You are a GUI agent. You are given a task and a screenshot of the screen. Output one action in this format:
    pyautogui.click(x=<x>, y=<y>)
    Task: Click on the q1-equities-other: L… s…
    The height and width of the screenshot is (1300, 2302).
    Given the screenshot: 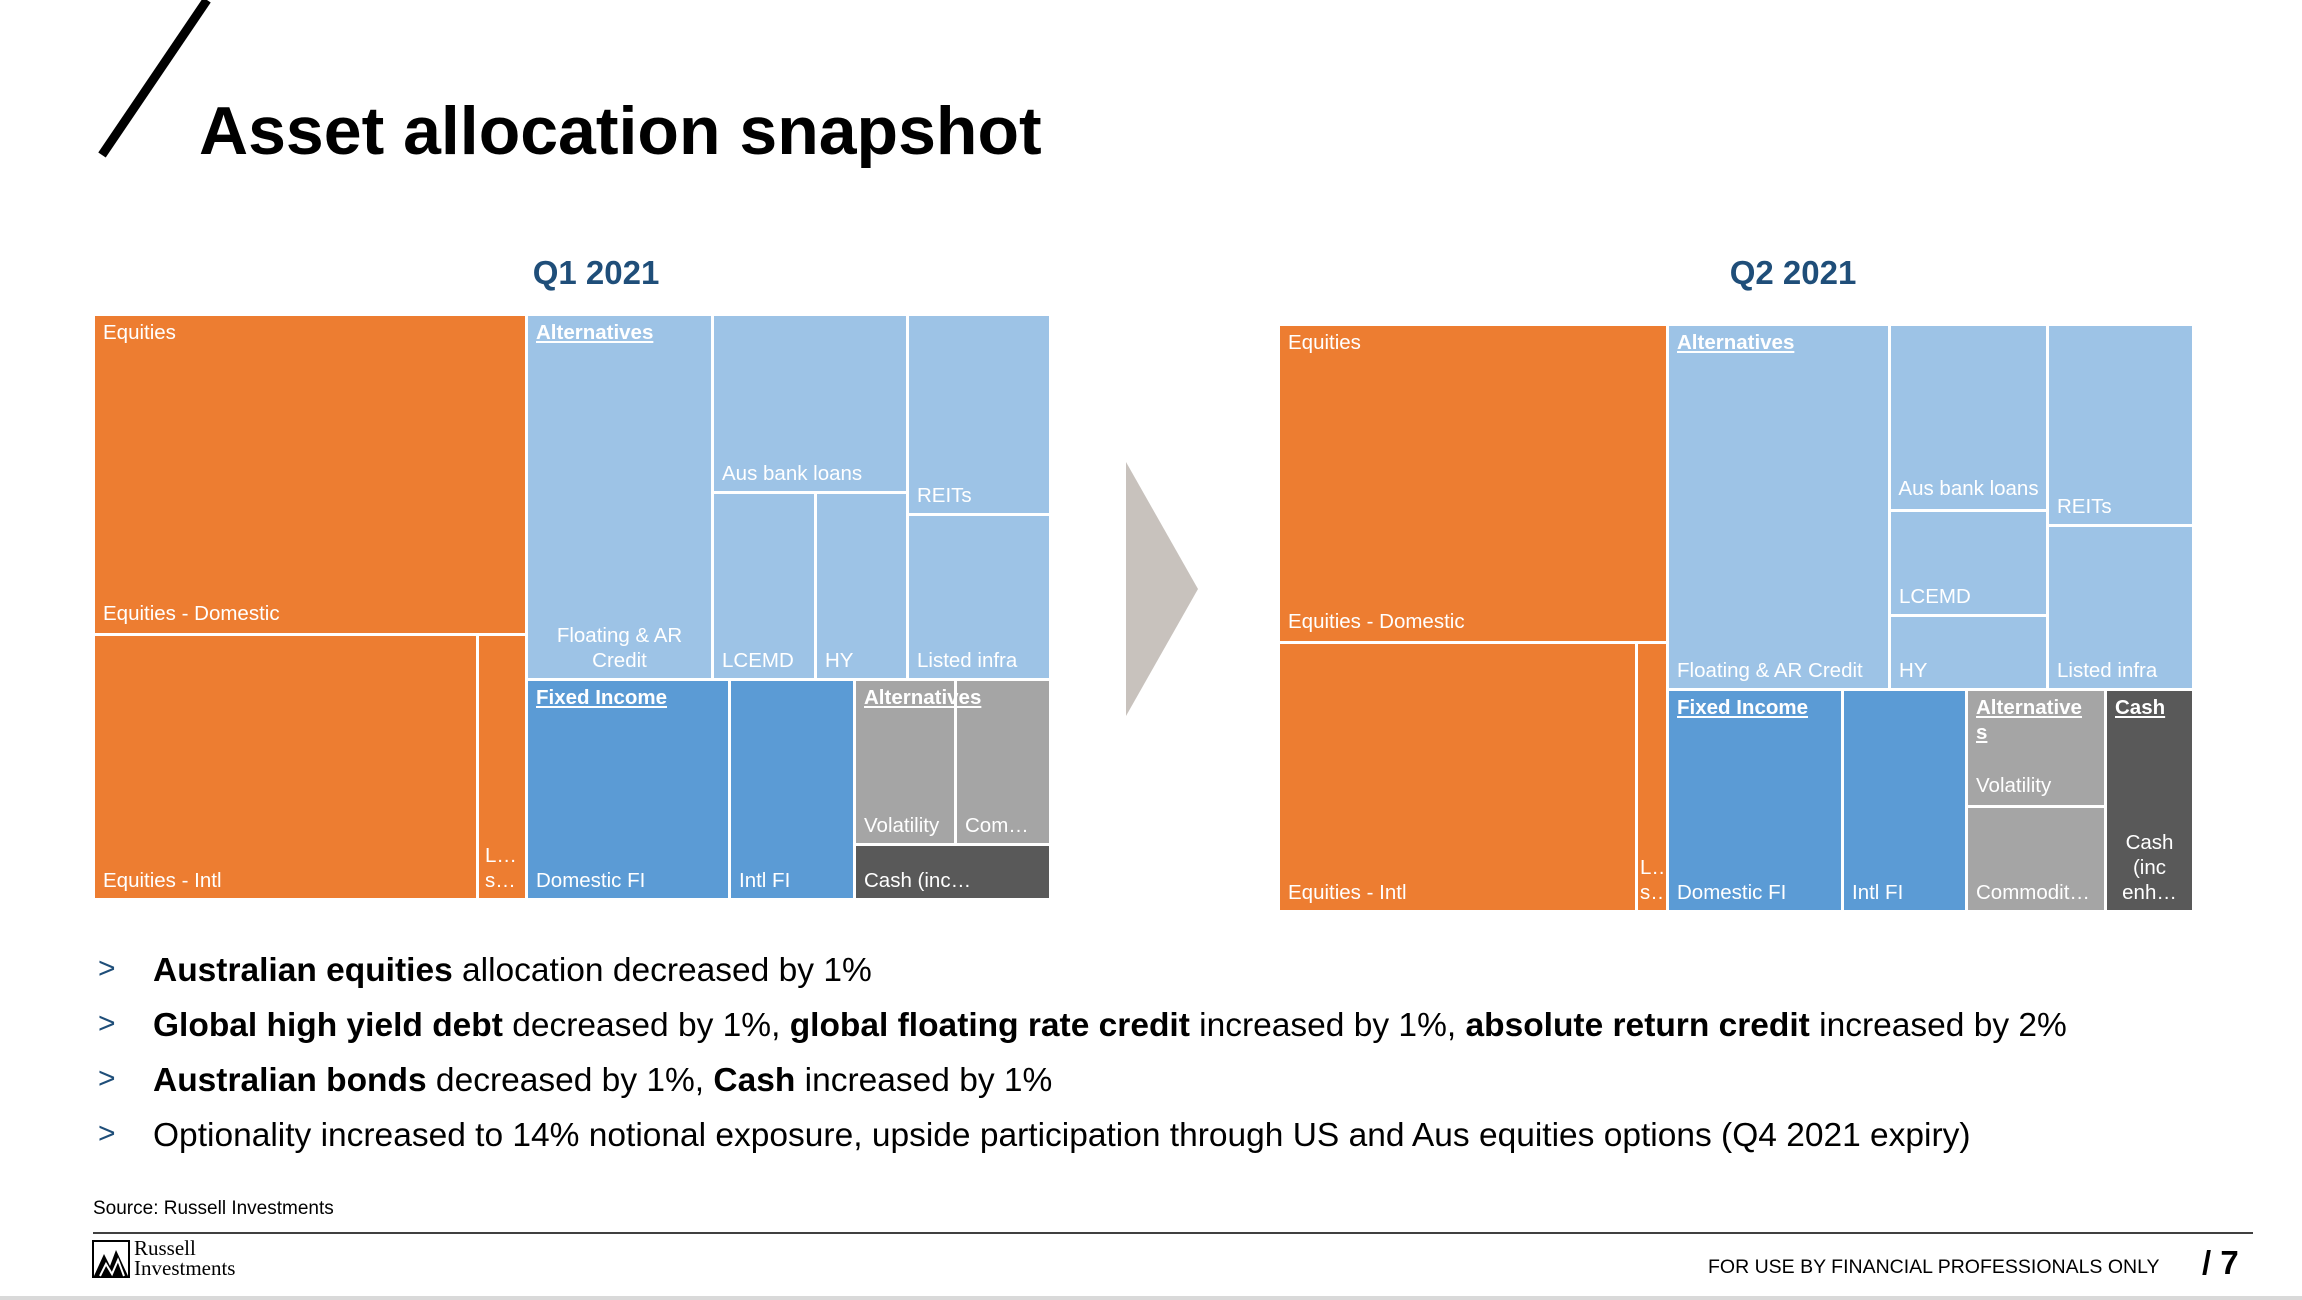 What is the action you would take?
    pyautogui.click(x=502, y=767)
    